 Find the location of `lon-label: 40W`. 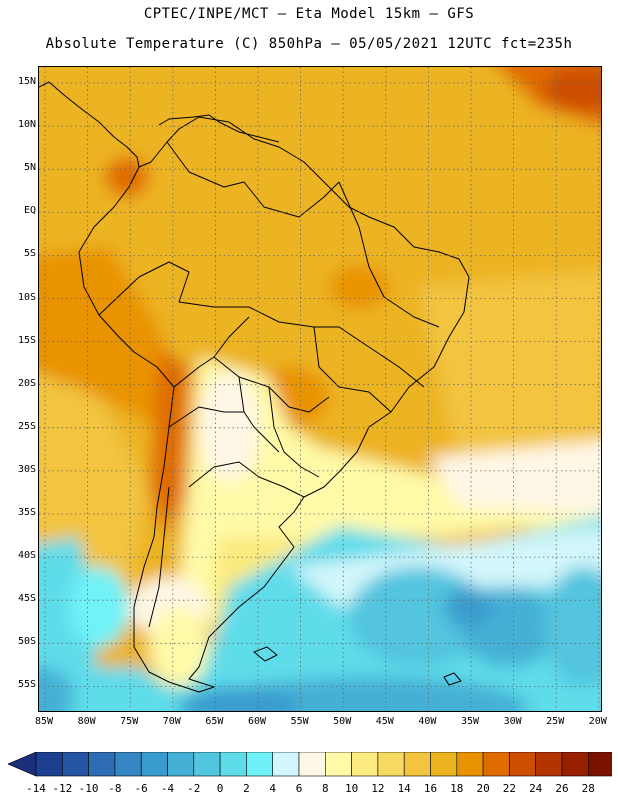

lon-label: 40W is located at coordinates (427, 721).